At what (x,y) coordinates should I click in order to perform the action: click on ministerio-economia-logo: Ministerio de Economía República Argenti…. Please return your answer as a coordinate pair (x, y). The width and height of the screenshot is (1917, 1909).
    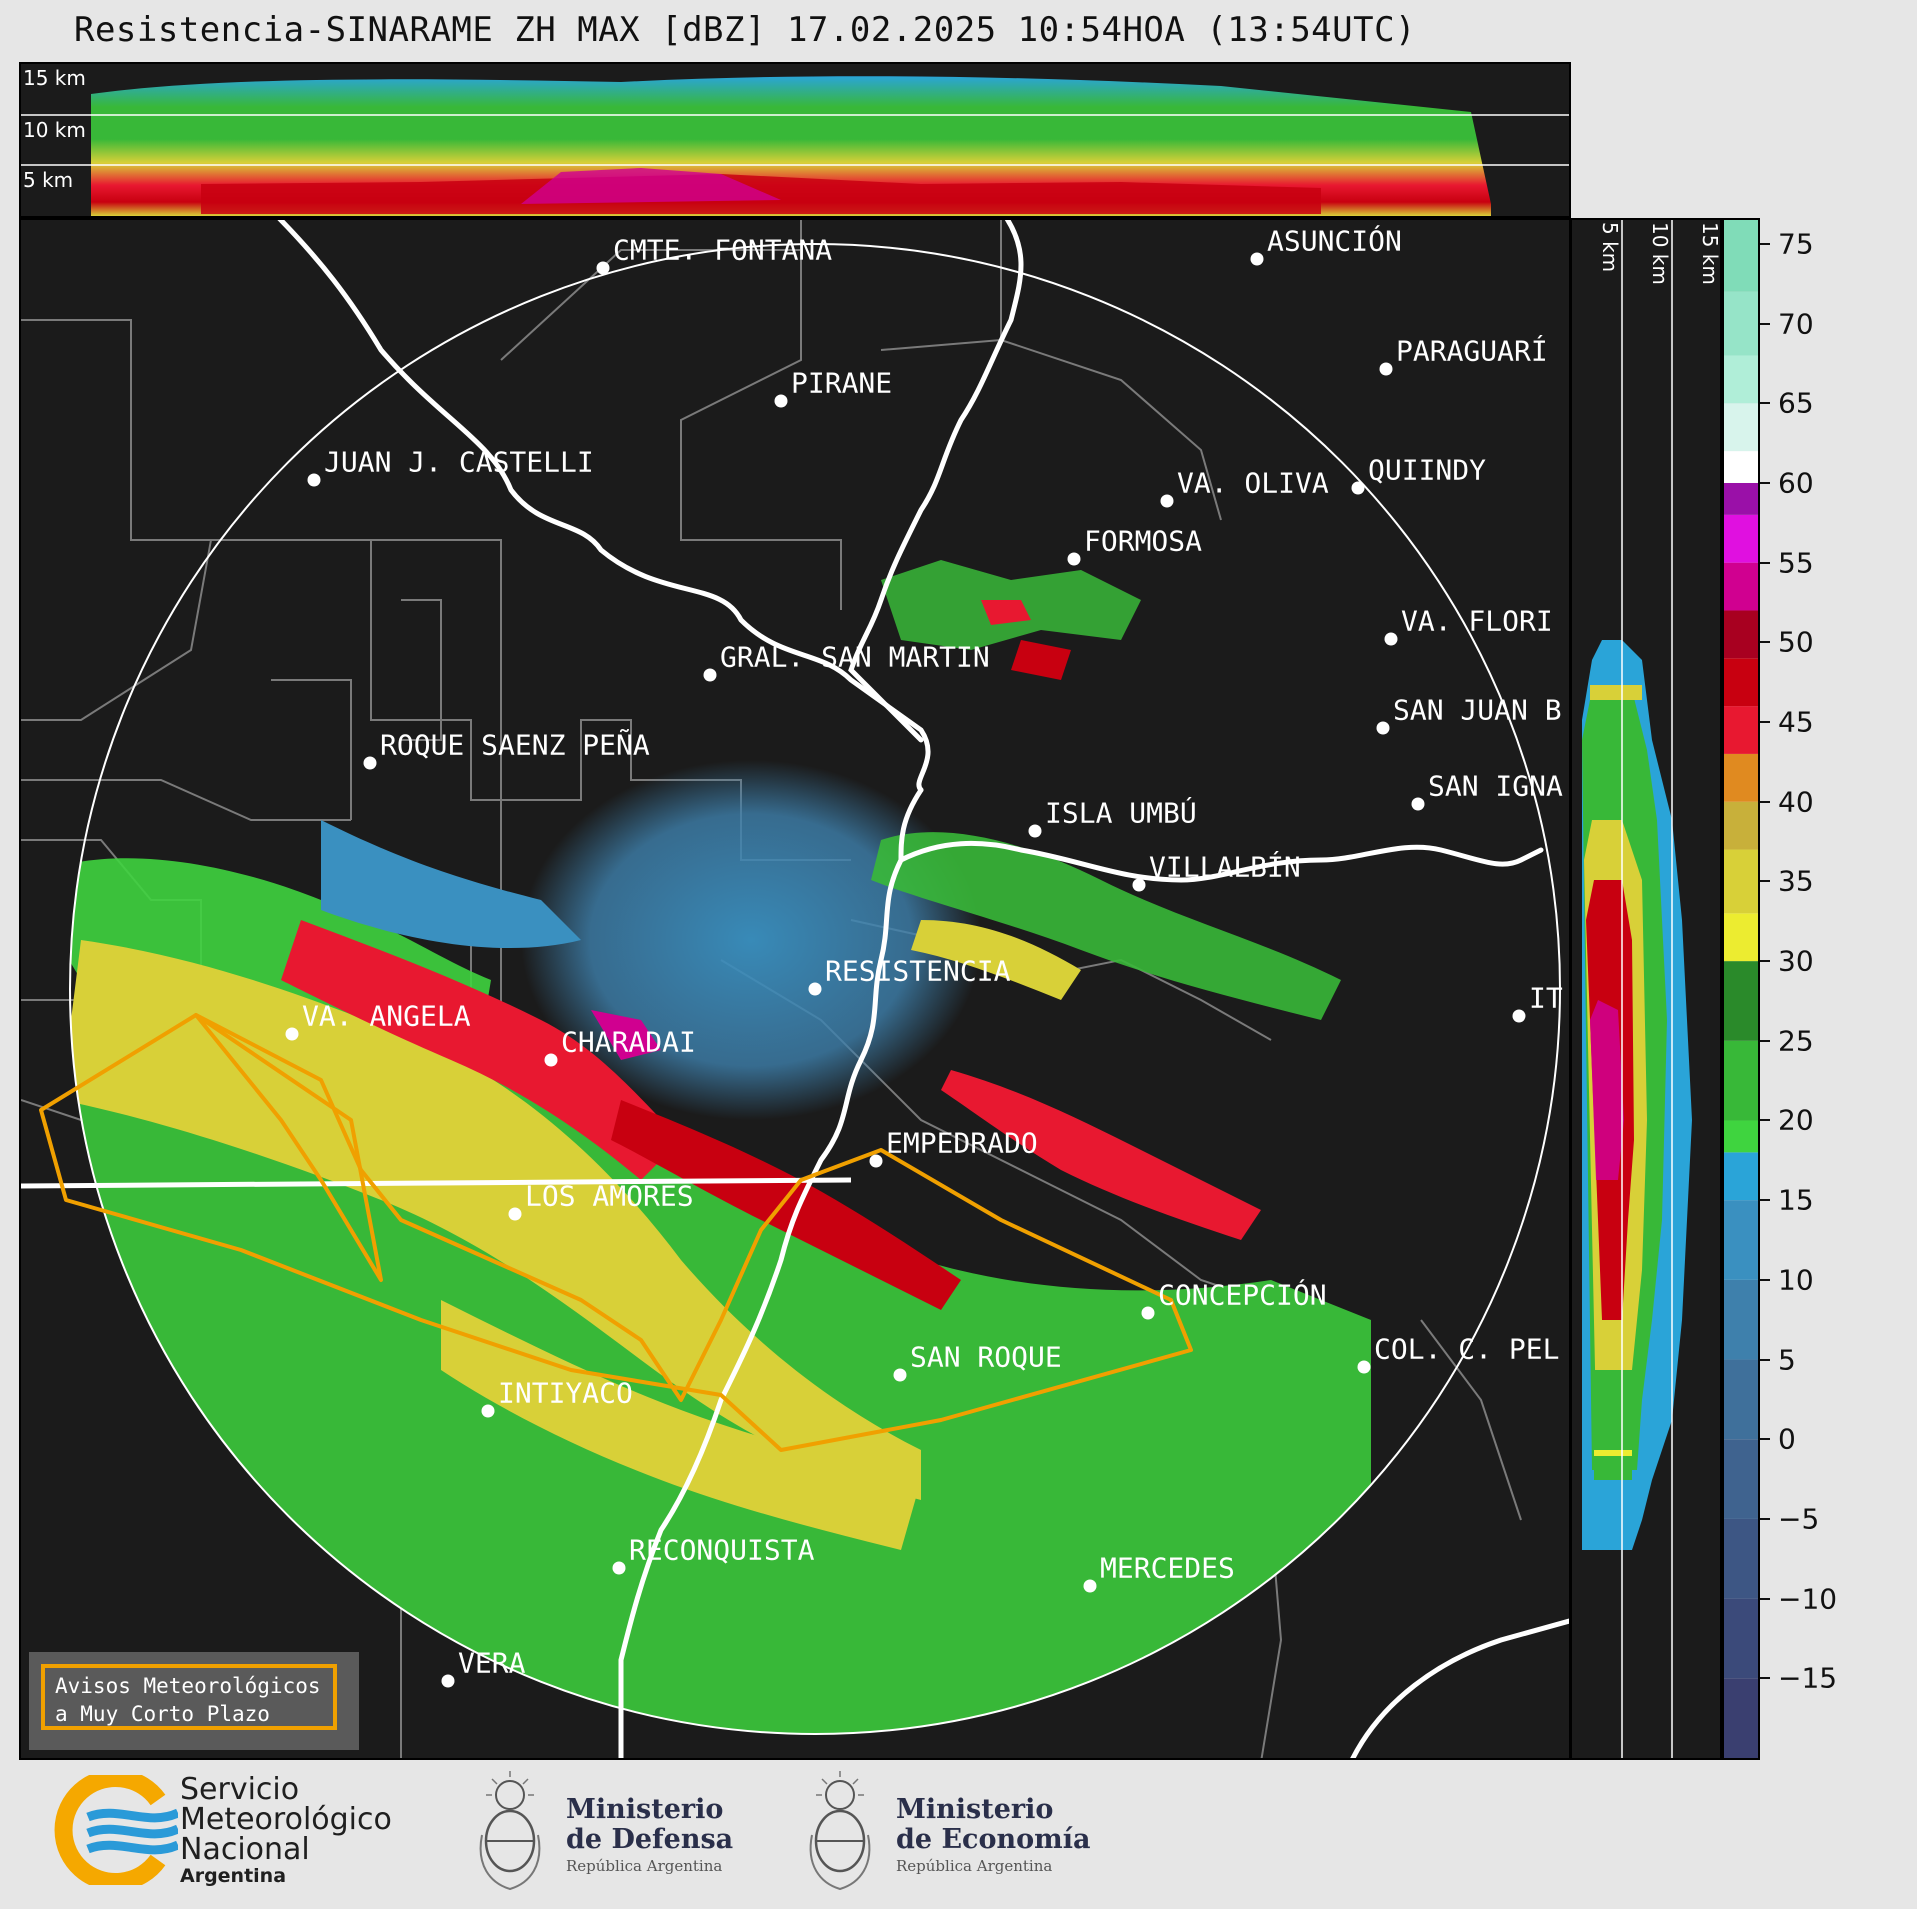
    Looking at the image, I should click on (950, 1830).